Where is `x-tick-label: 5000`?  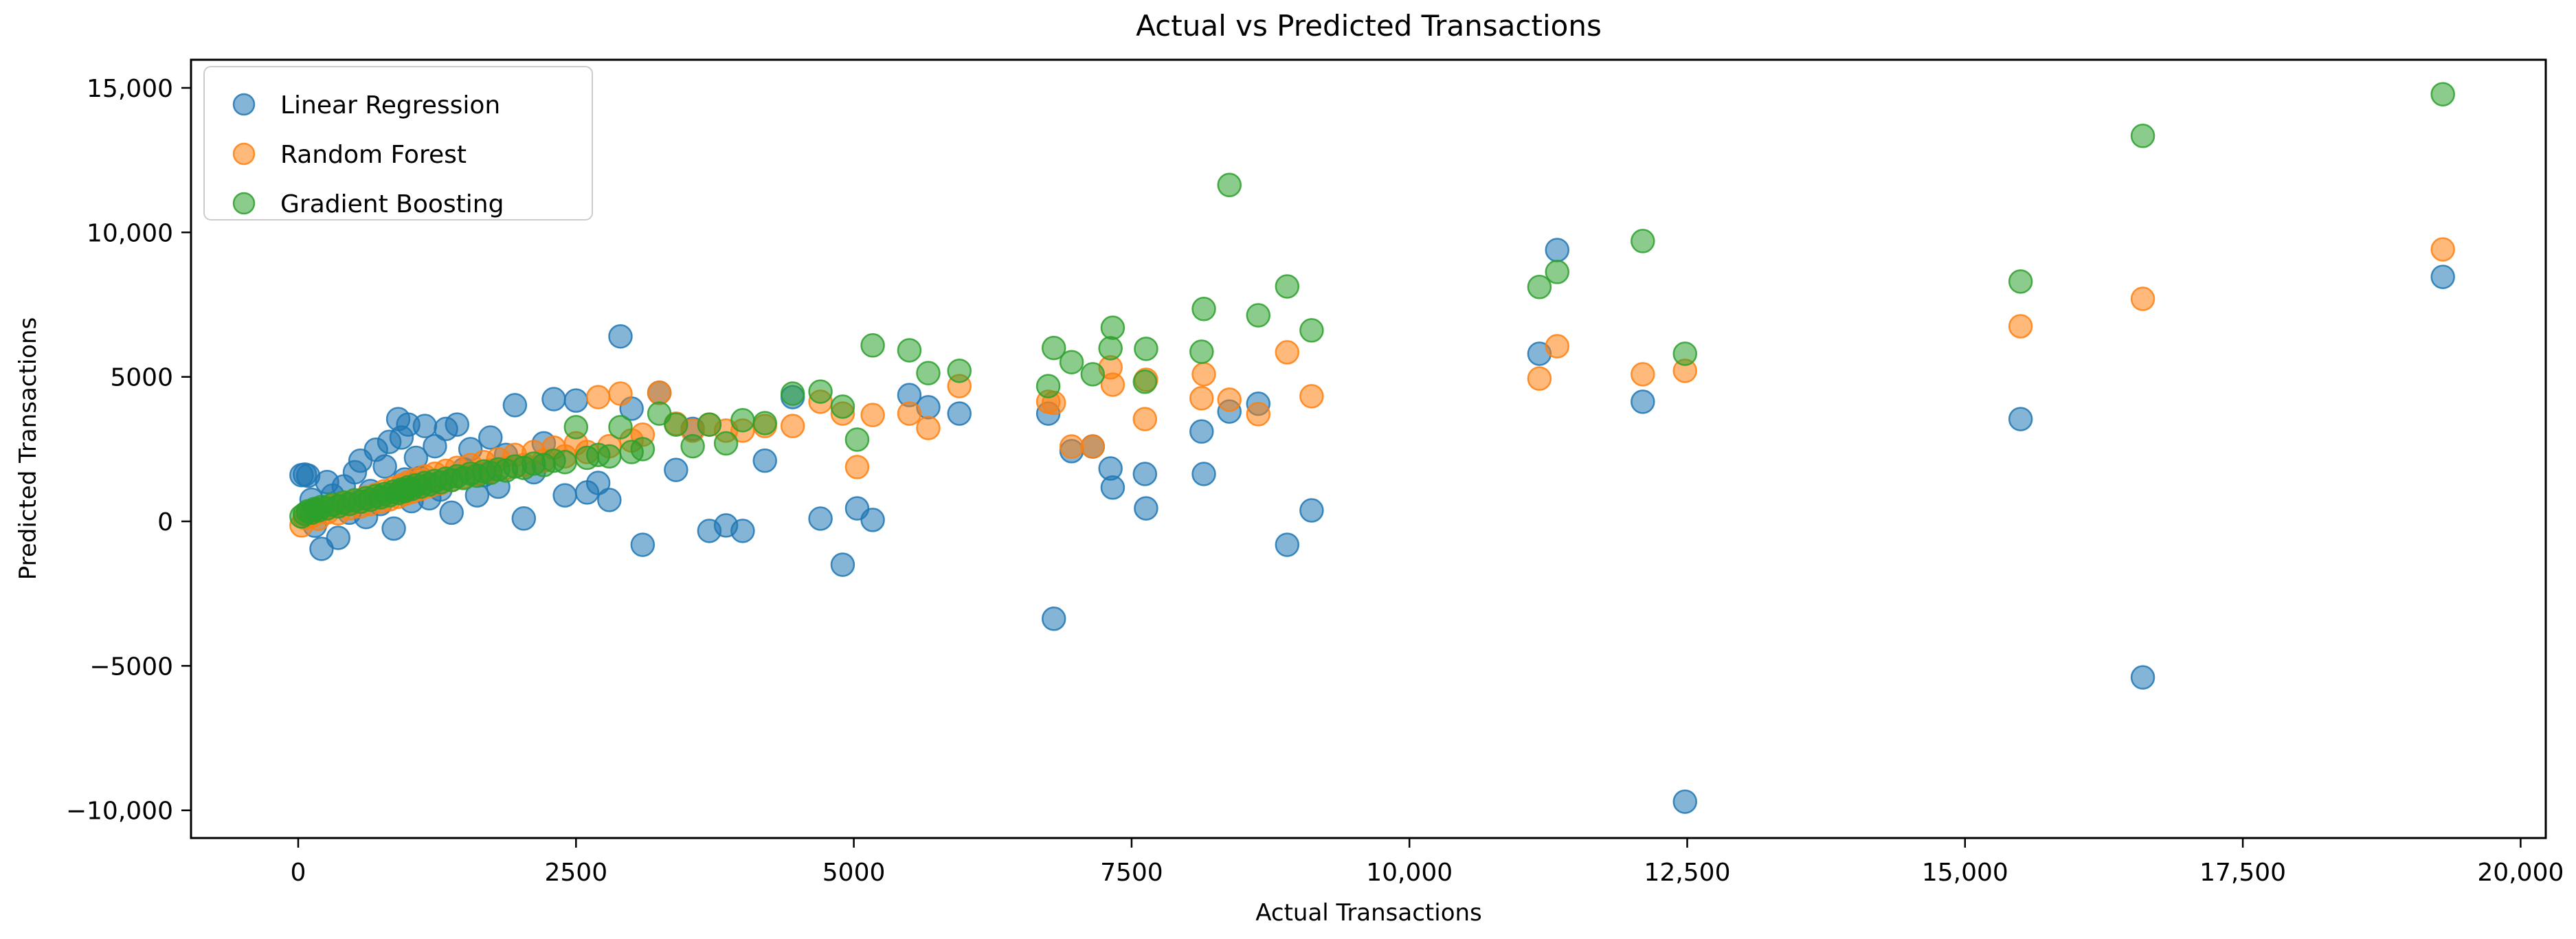
x-tick-label: 5000 is located at coordinates (854, 873).